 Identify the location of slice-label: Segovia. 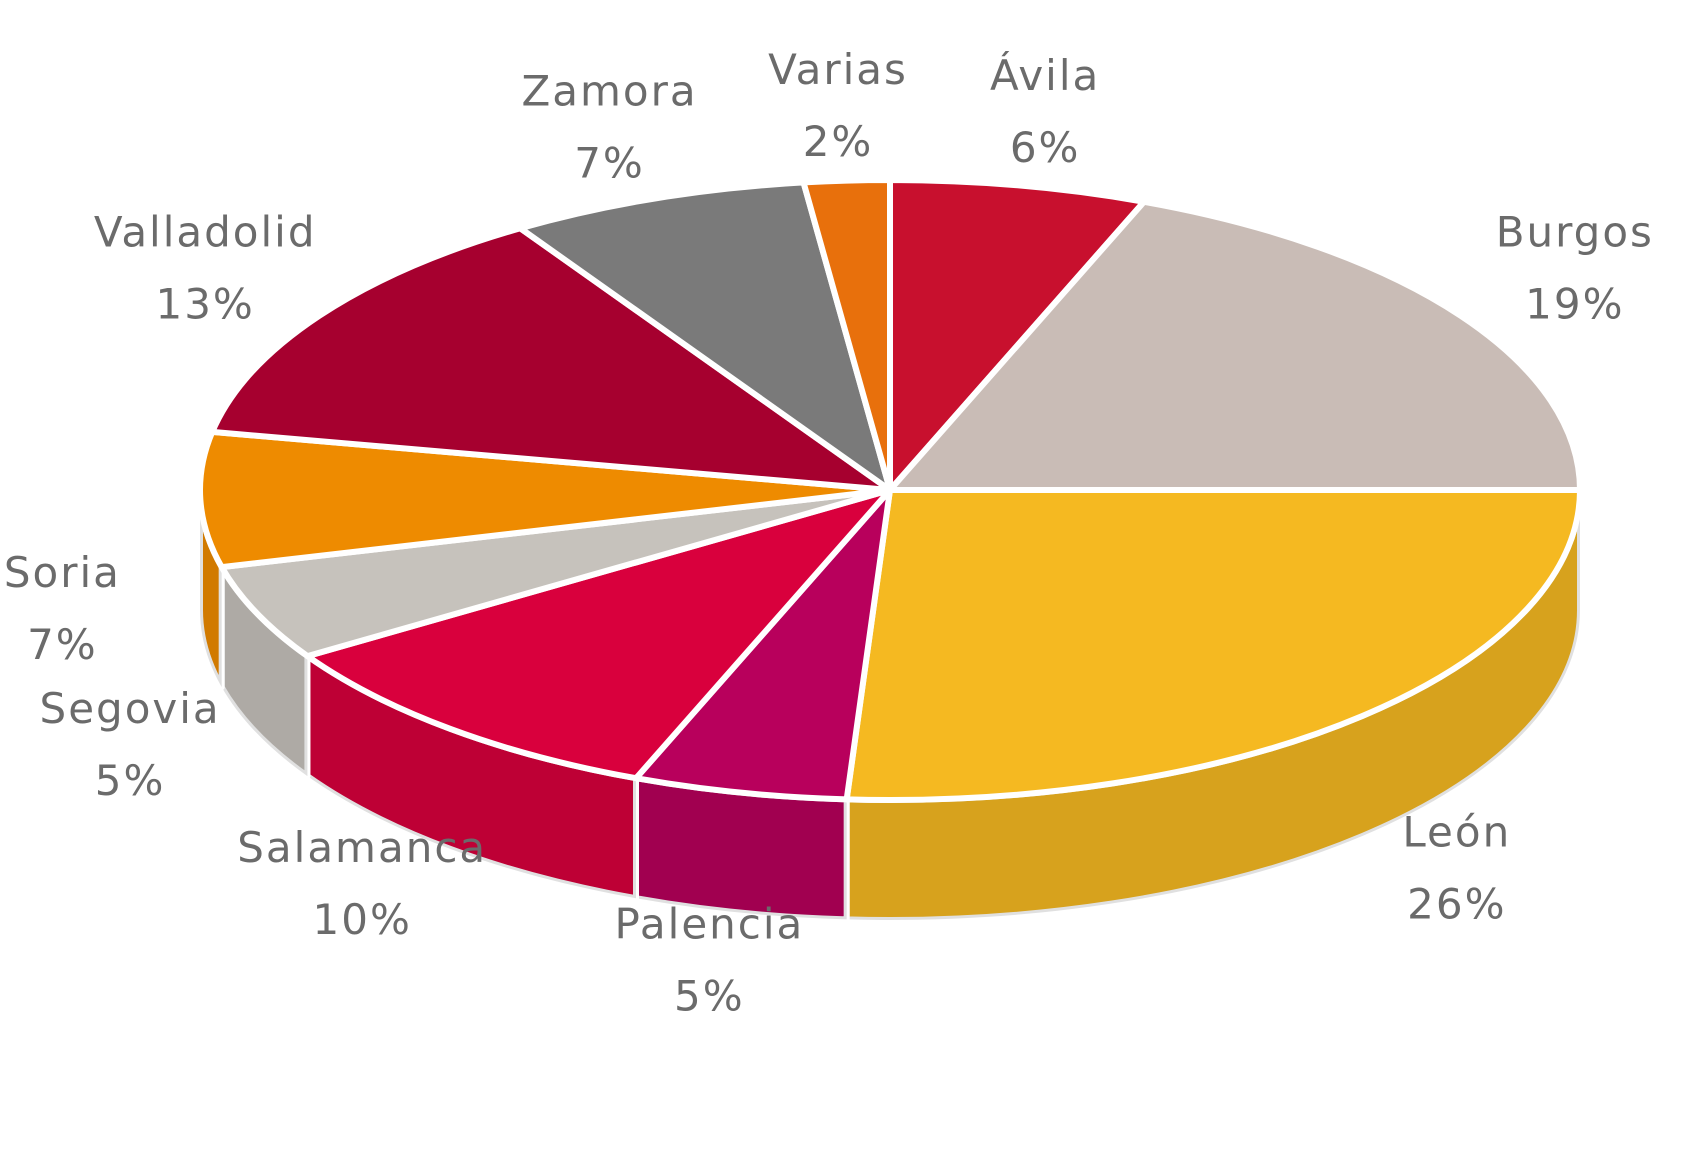
(130, 708).